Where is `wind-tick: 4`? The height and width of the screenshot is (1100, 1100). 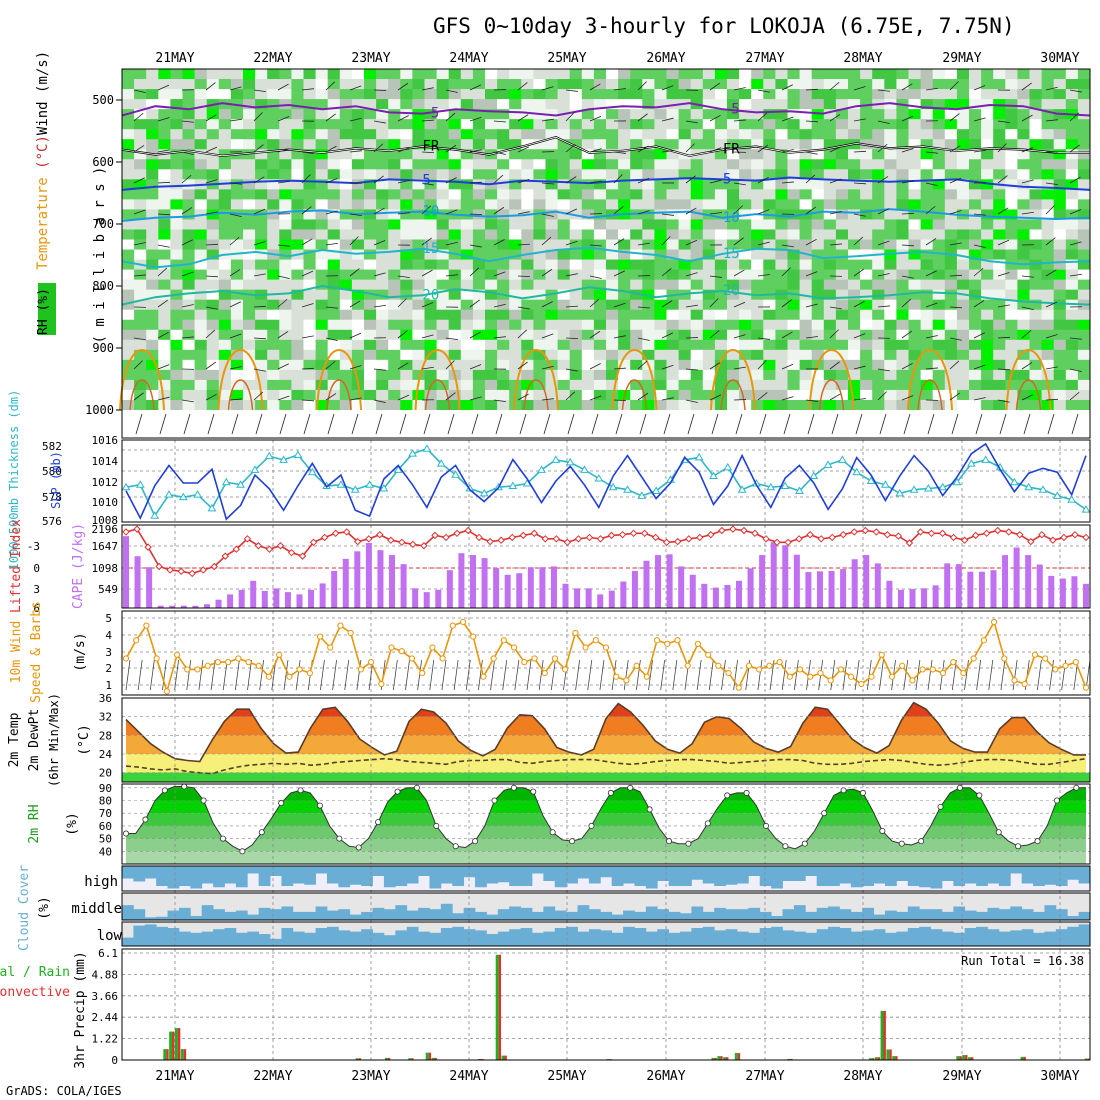 wind-tick: 4 is located at coordinates (108, 635).